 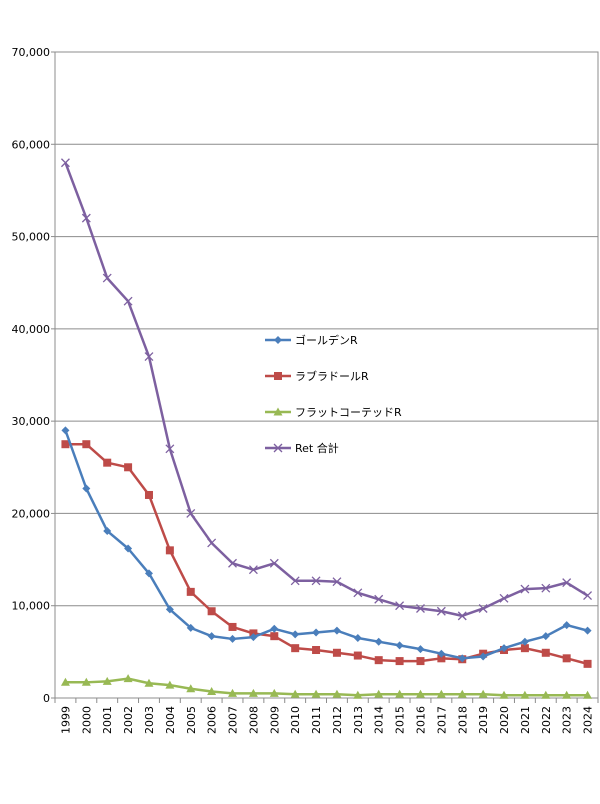 What do you see at coordinates (46, 698) in the screenshot?
I see `y-tick-label: 0` at bounding box center [46, 698].